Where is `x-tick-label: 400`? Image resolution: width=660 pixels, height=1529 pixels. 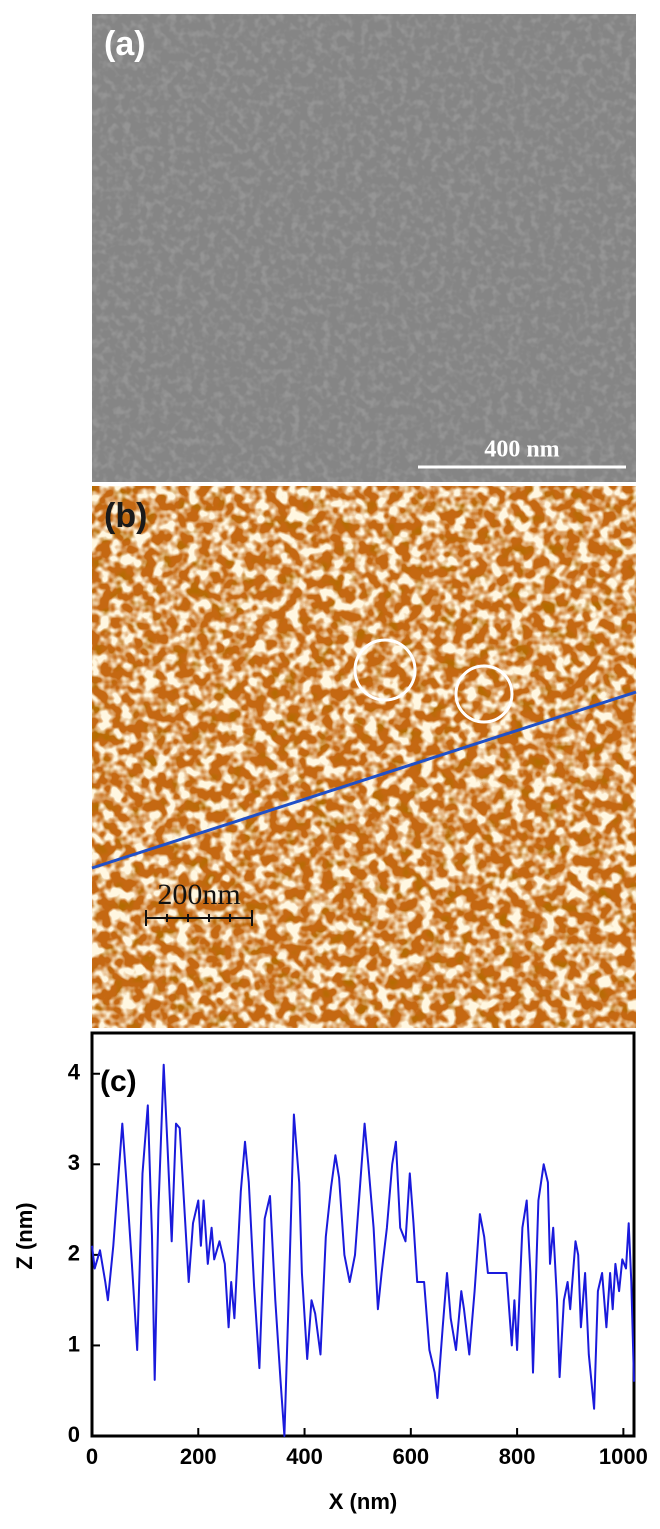
x-tick-label: 400 is located at coordinates (304, 1456).